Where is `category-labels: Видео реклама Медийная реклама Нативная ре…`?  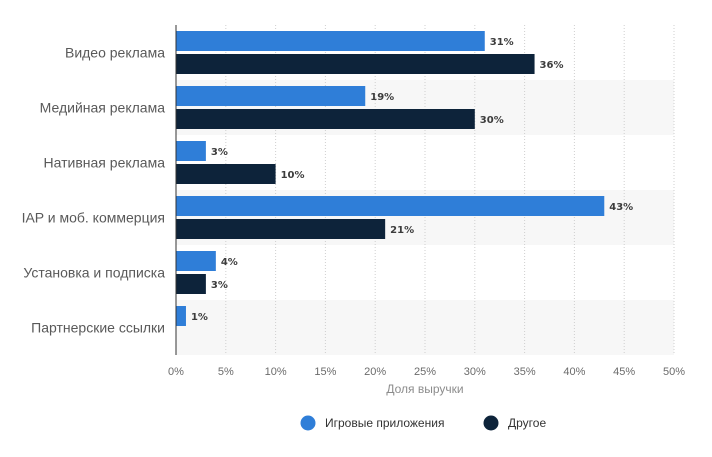
category-labels: Видео реклама Медийная реклама Нативная ре… is located at coordinates (94, 190).